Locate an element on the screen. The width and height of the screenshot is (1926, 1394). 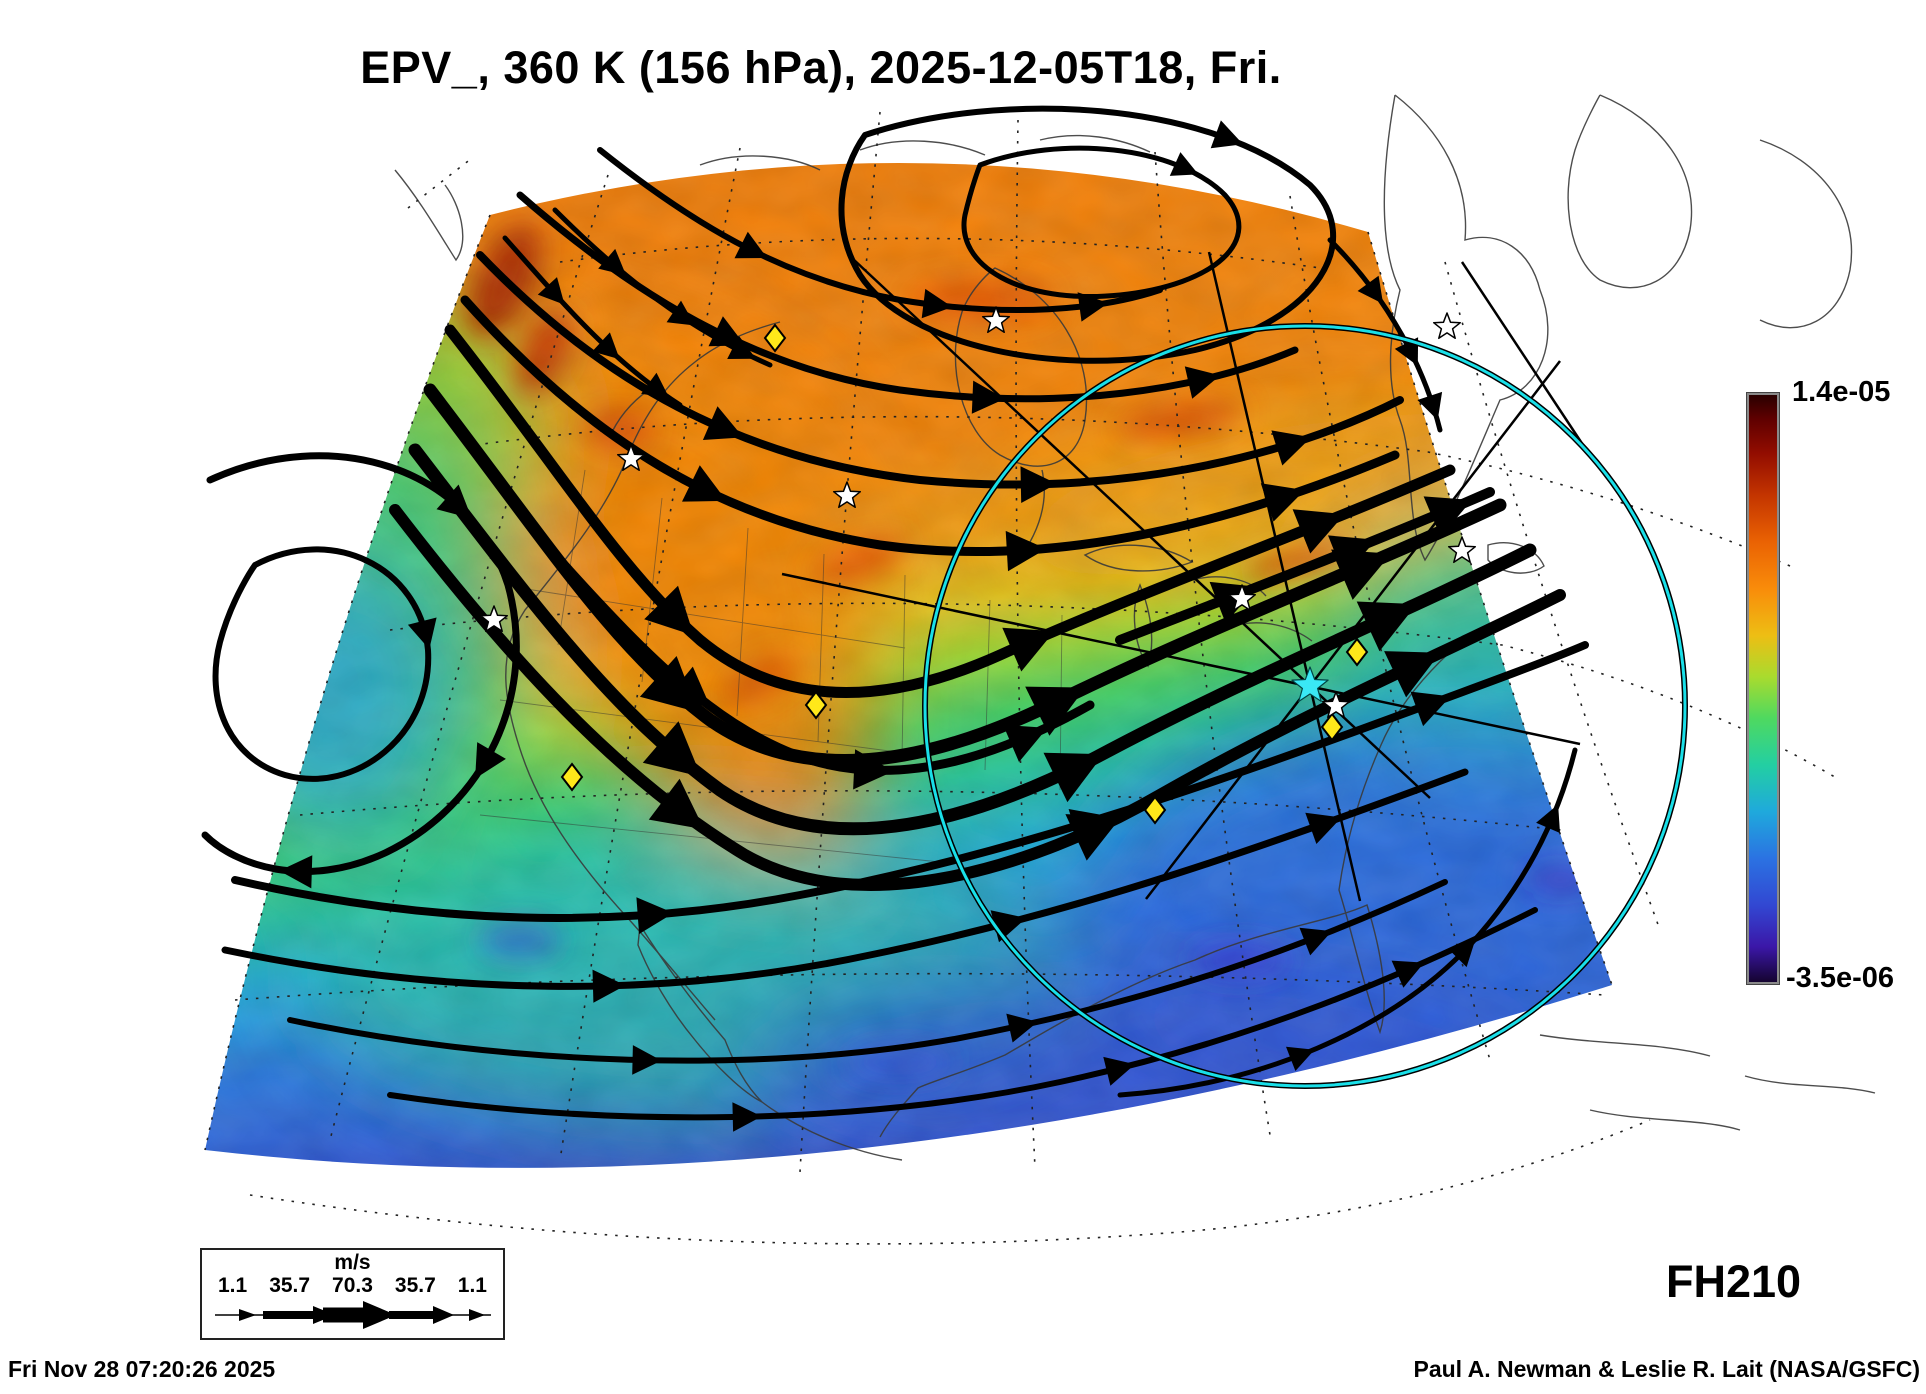
run-timestamp: Fri Nov 28 07:20:26 2025 is located at coordinates (142, 1369).